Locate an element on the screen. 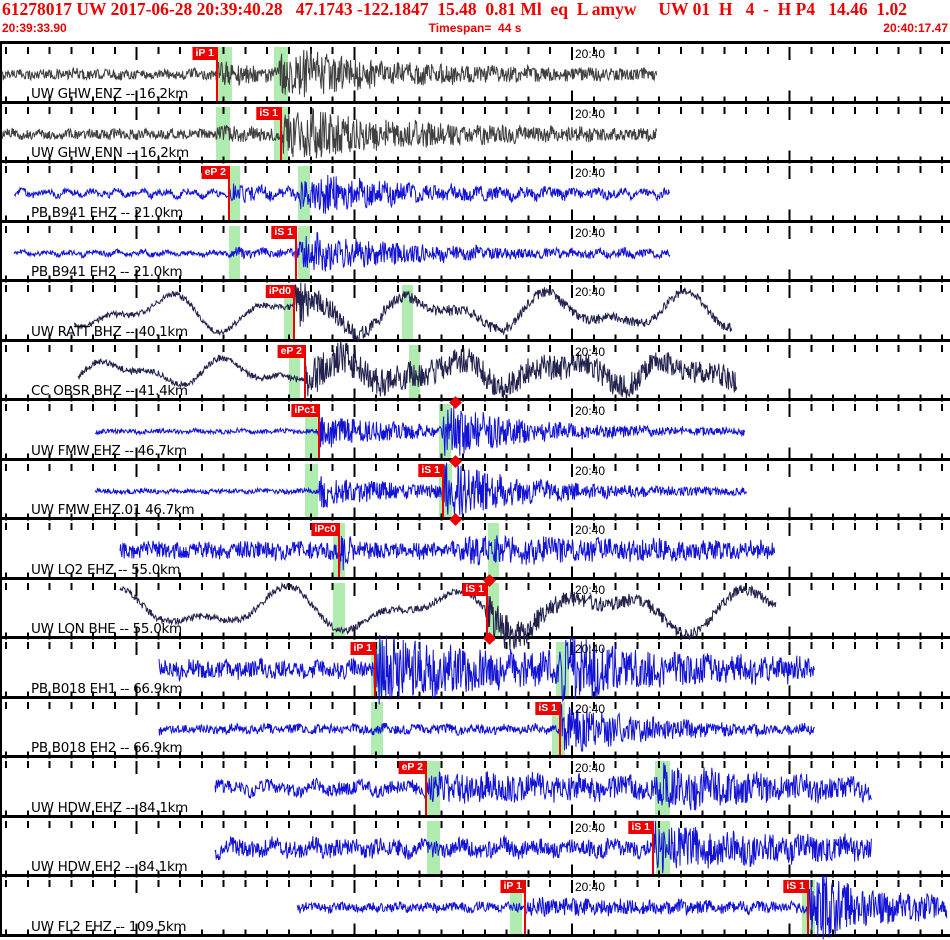 This screenshot has width=950, height=940. station-label: PB B941 EHZ -- 21.0km is located at coordinates (107, 212).